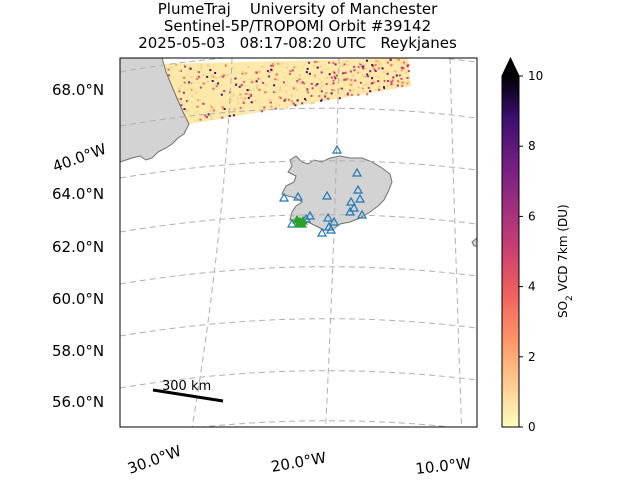  Describe the element at coordinates (532, 357) in the screenshot. I see `colorbar-tick-label: 2` at that location.